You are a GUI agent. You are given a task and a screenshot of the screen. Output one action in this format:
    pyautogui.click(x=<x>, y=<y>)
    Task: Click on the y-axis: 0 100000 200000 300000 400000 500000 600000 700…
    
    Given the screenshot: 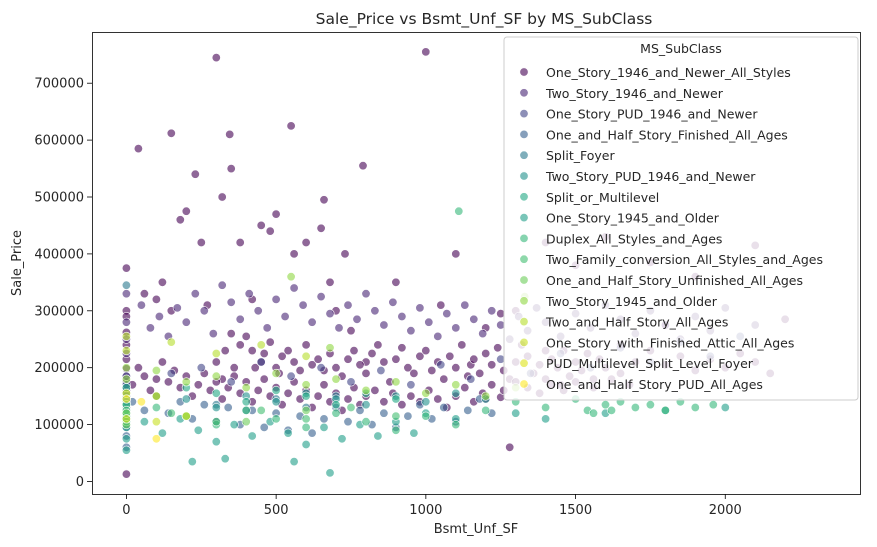 What is the action you would take?
    pyautogui.click(x=63, y=283)
    